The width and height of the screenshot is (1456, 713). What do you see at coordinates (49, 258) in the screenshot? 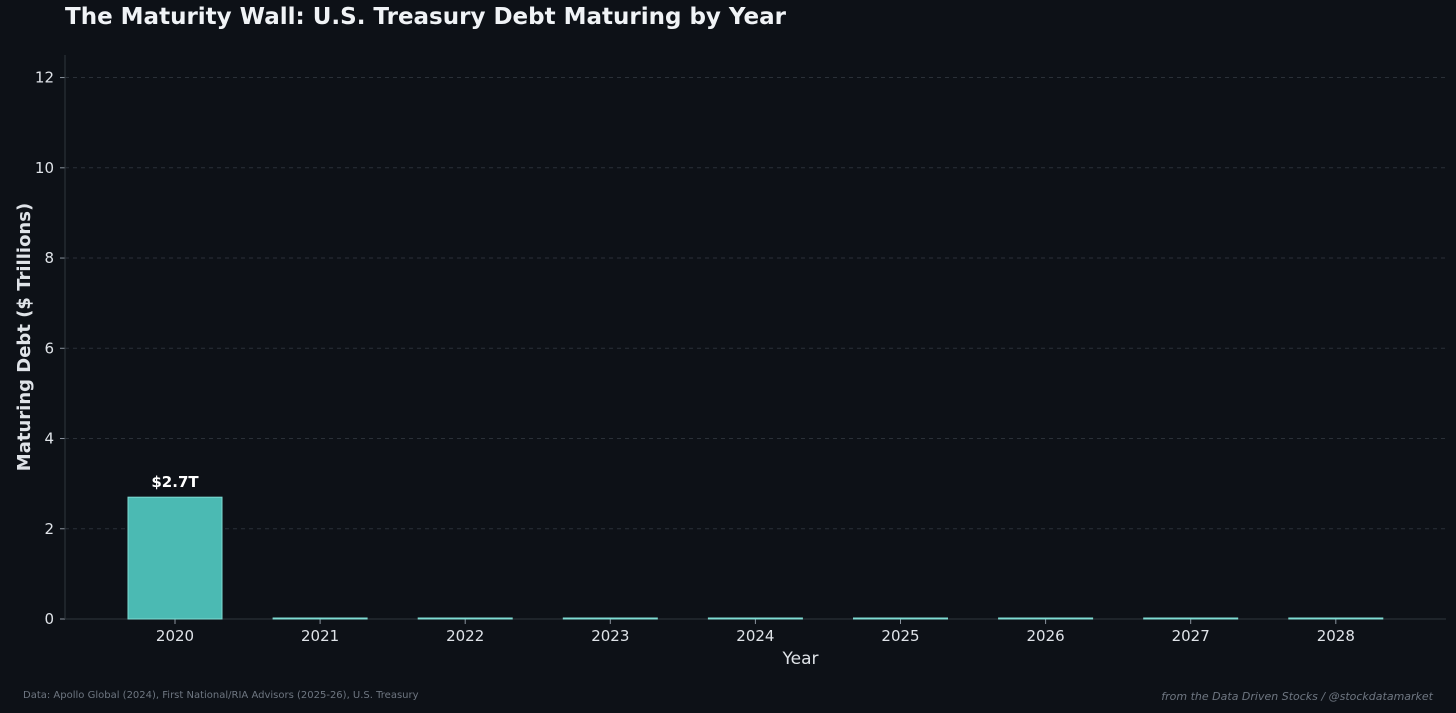
I see `y-tick-label: 8` at bounding box center [49, 258].